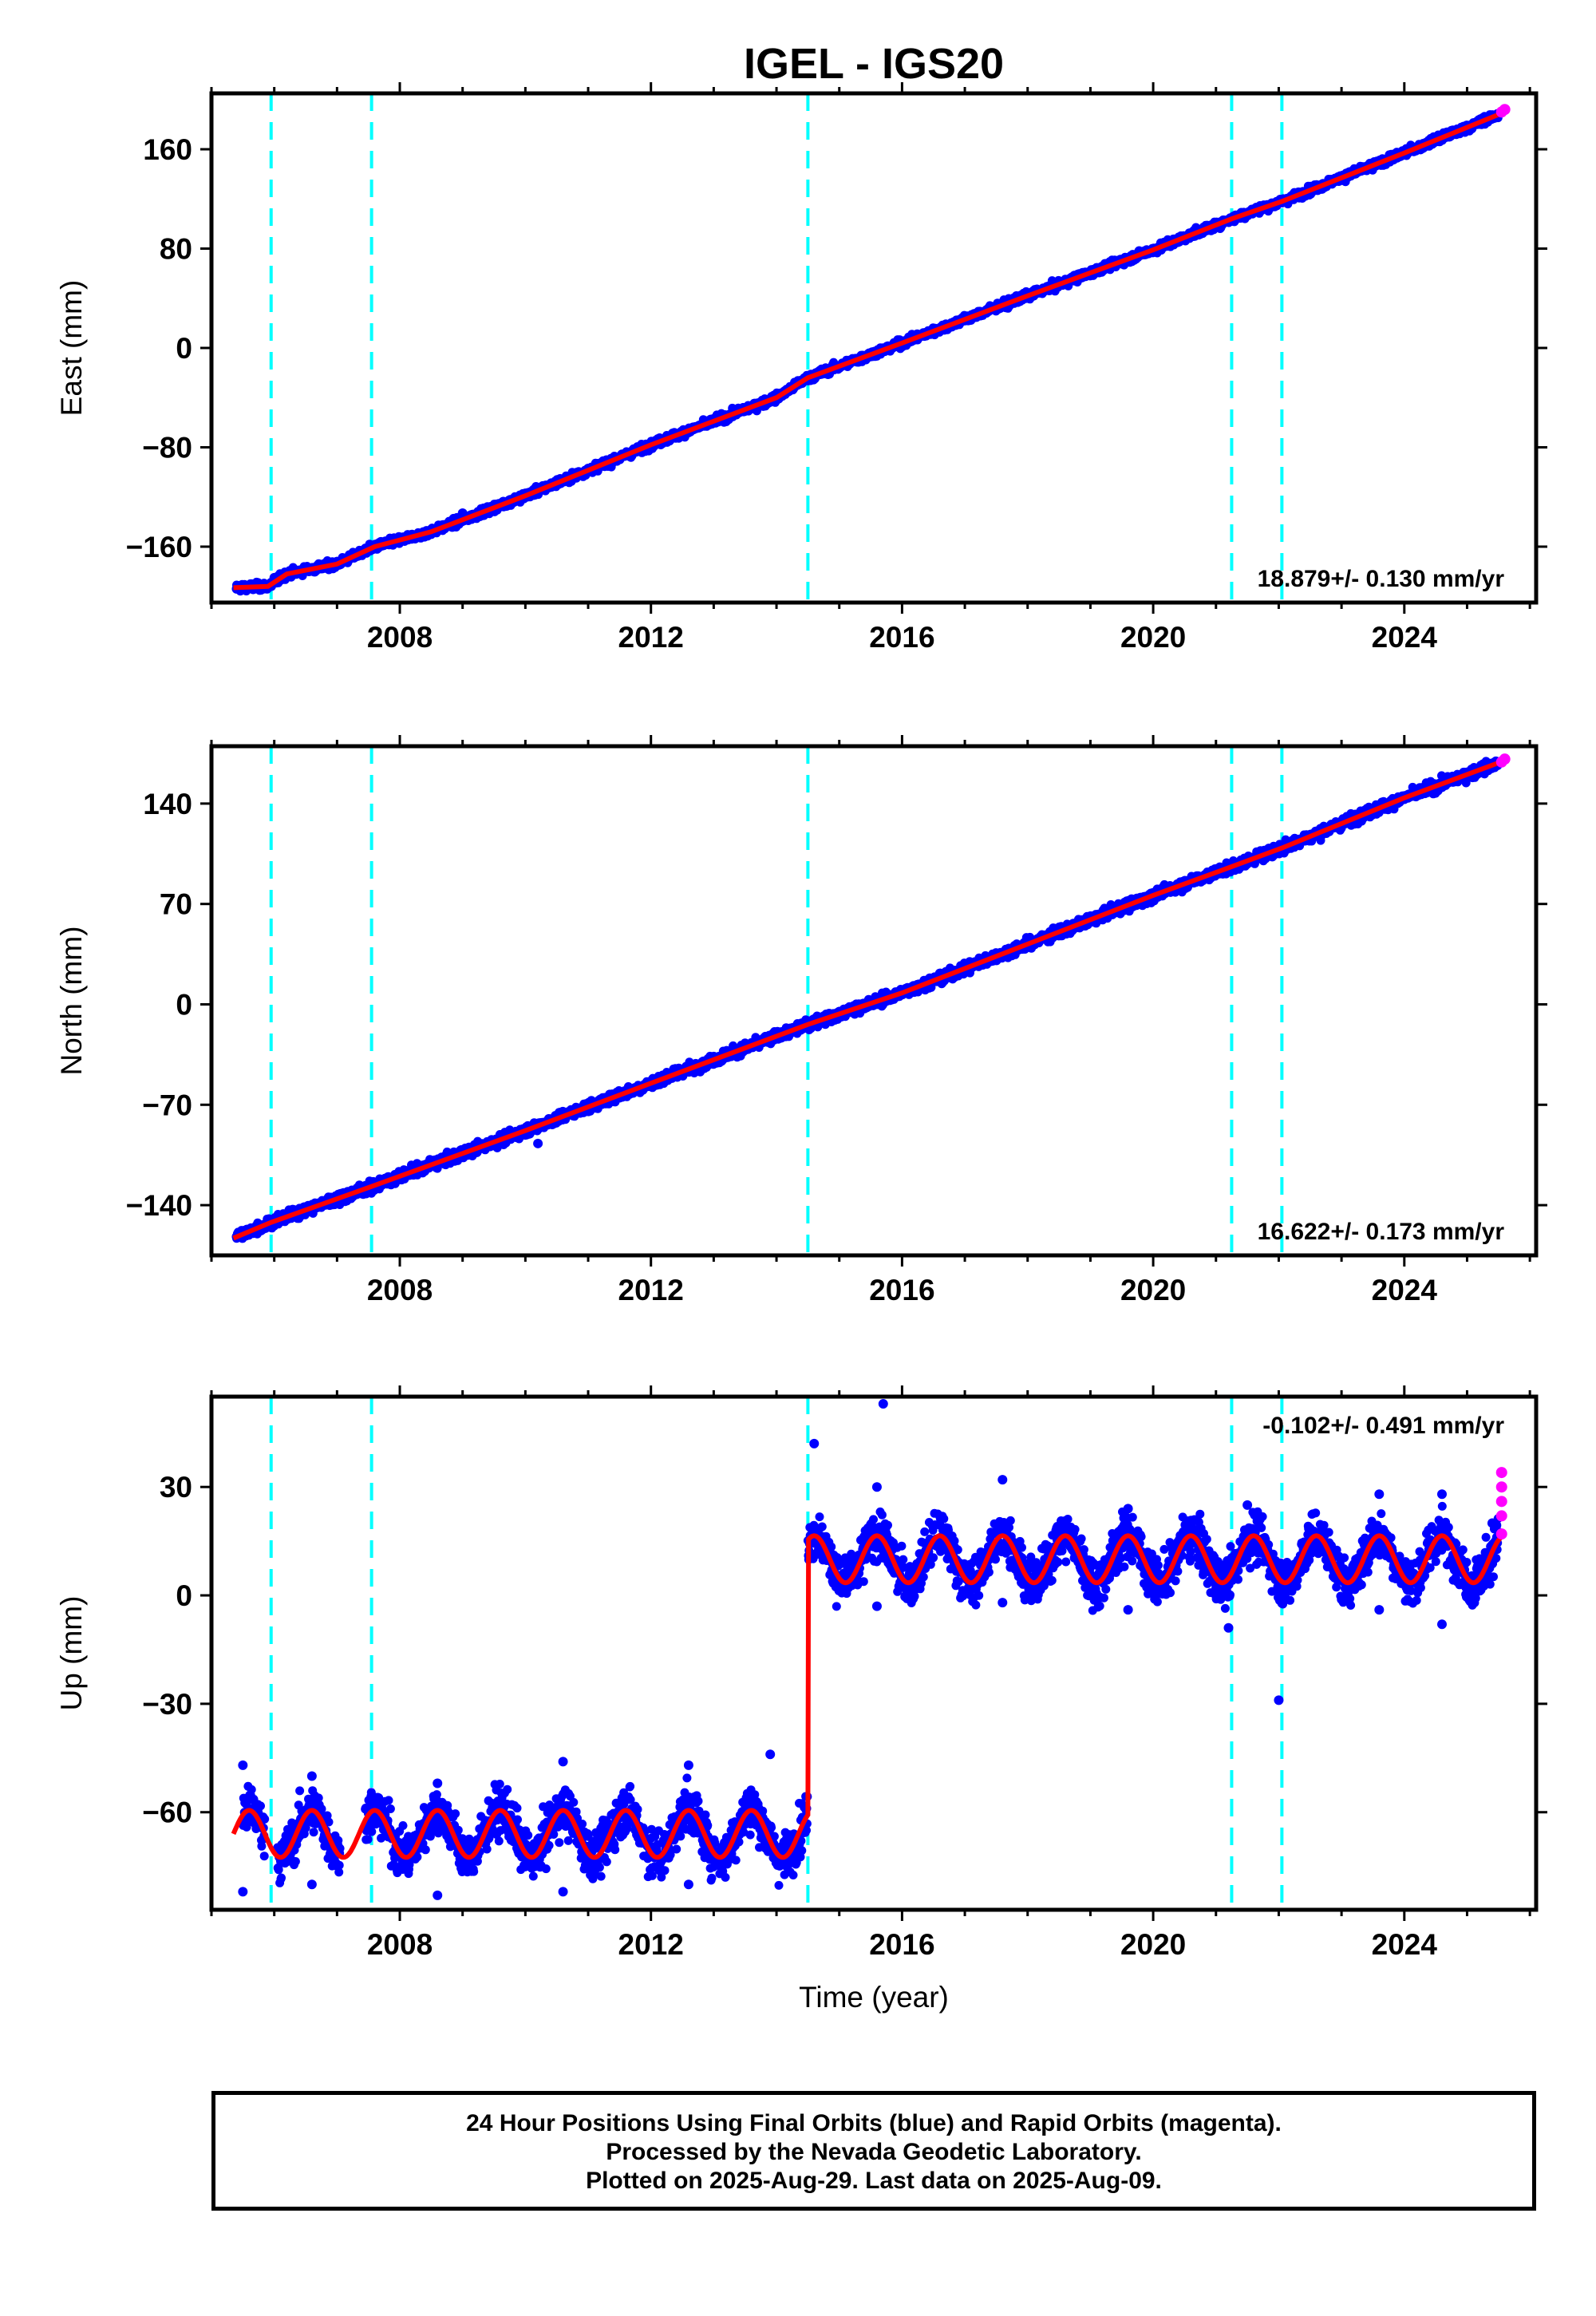 The image size is (1596, 2316). I want to click on x-tick-label: 2008, so click(400, 637).